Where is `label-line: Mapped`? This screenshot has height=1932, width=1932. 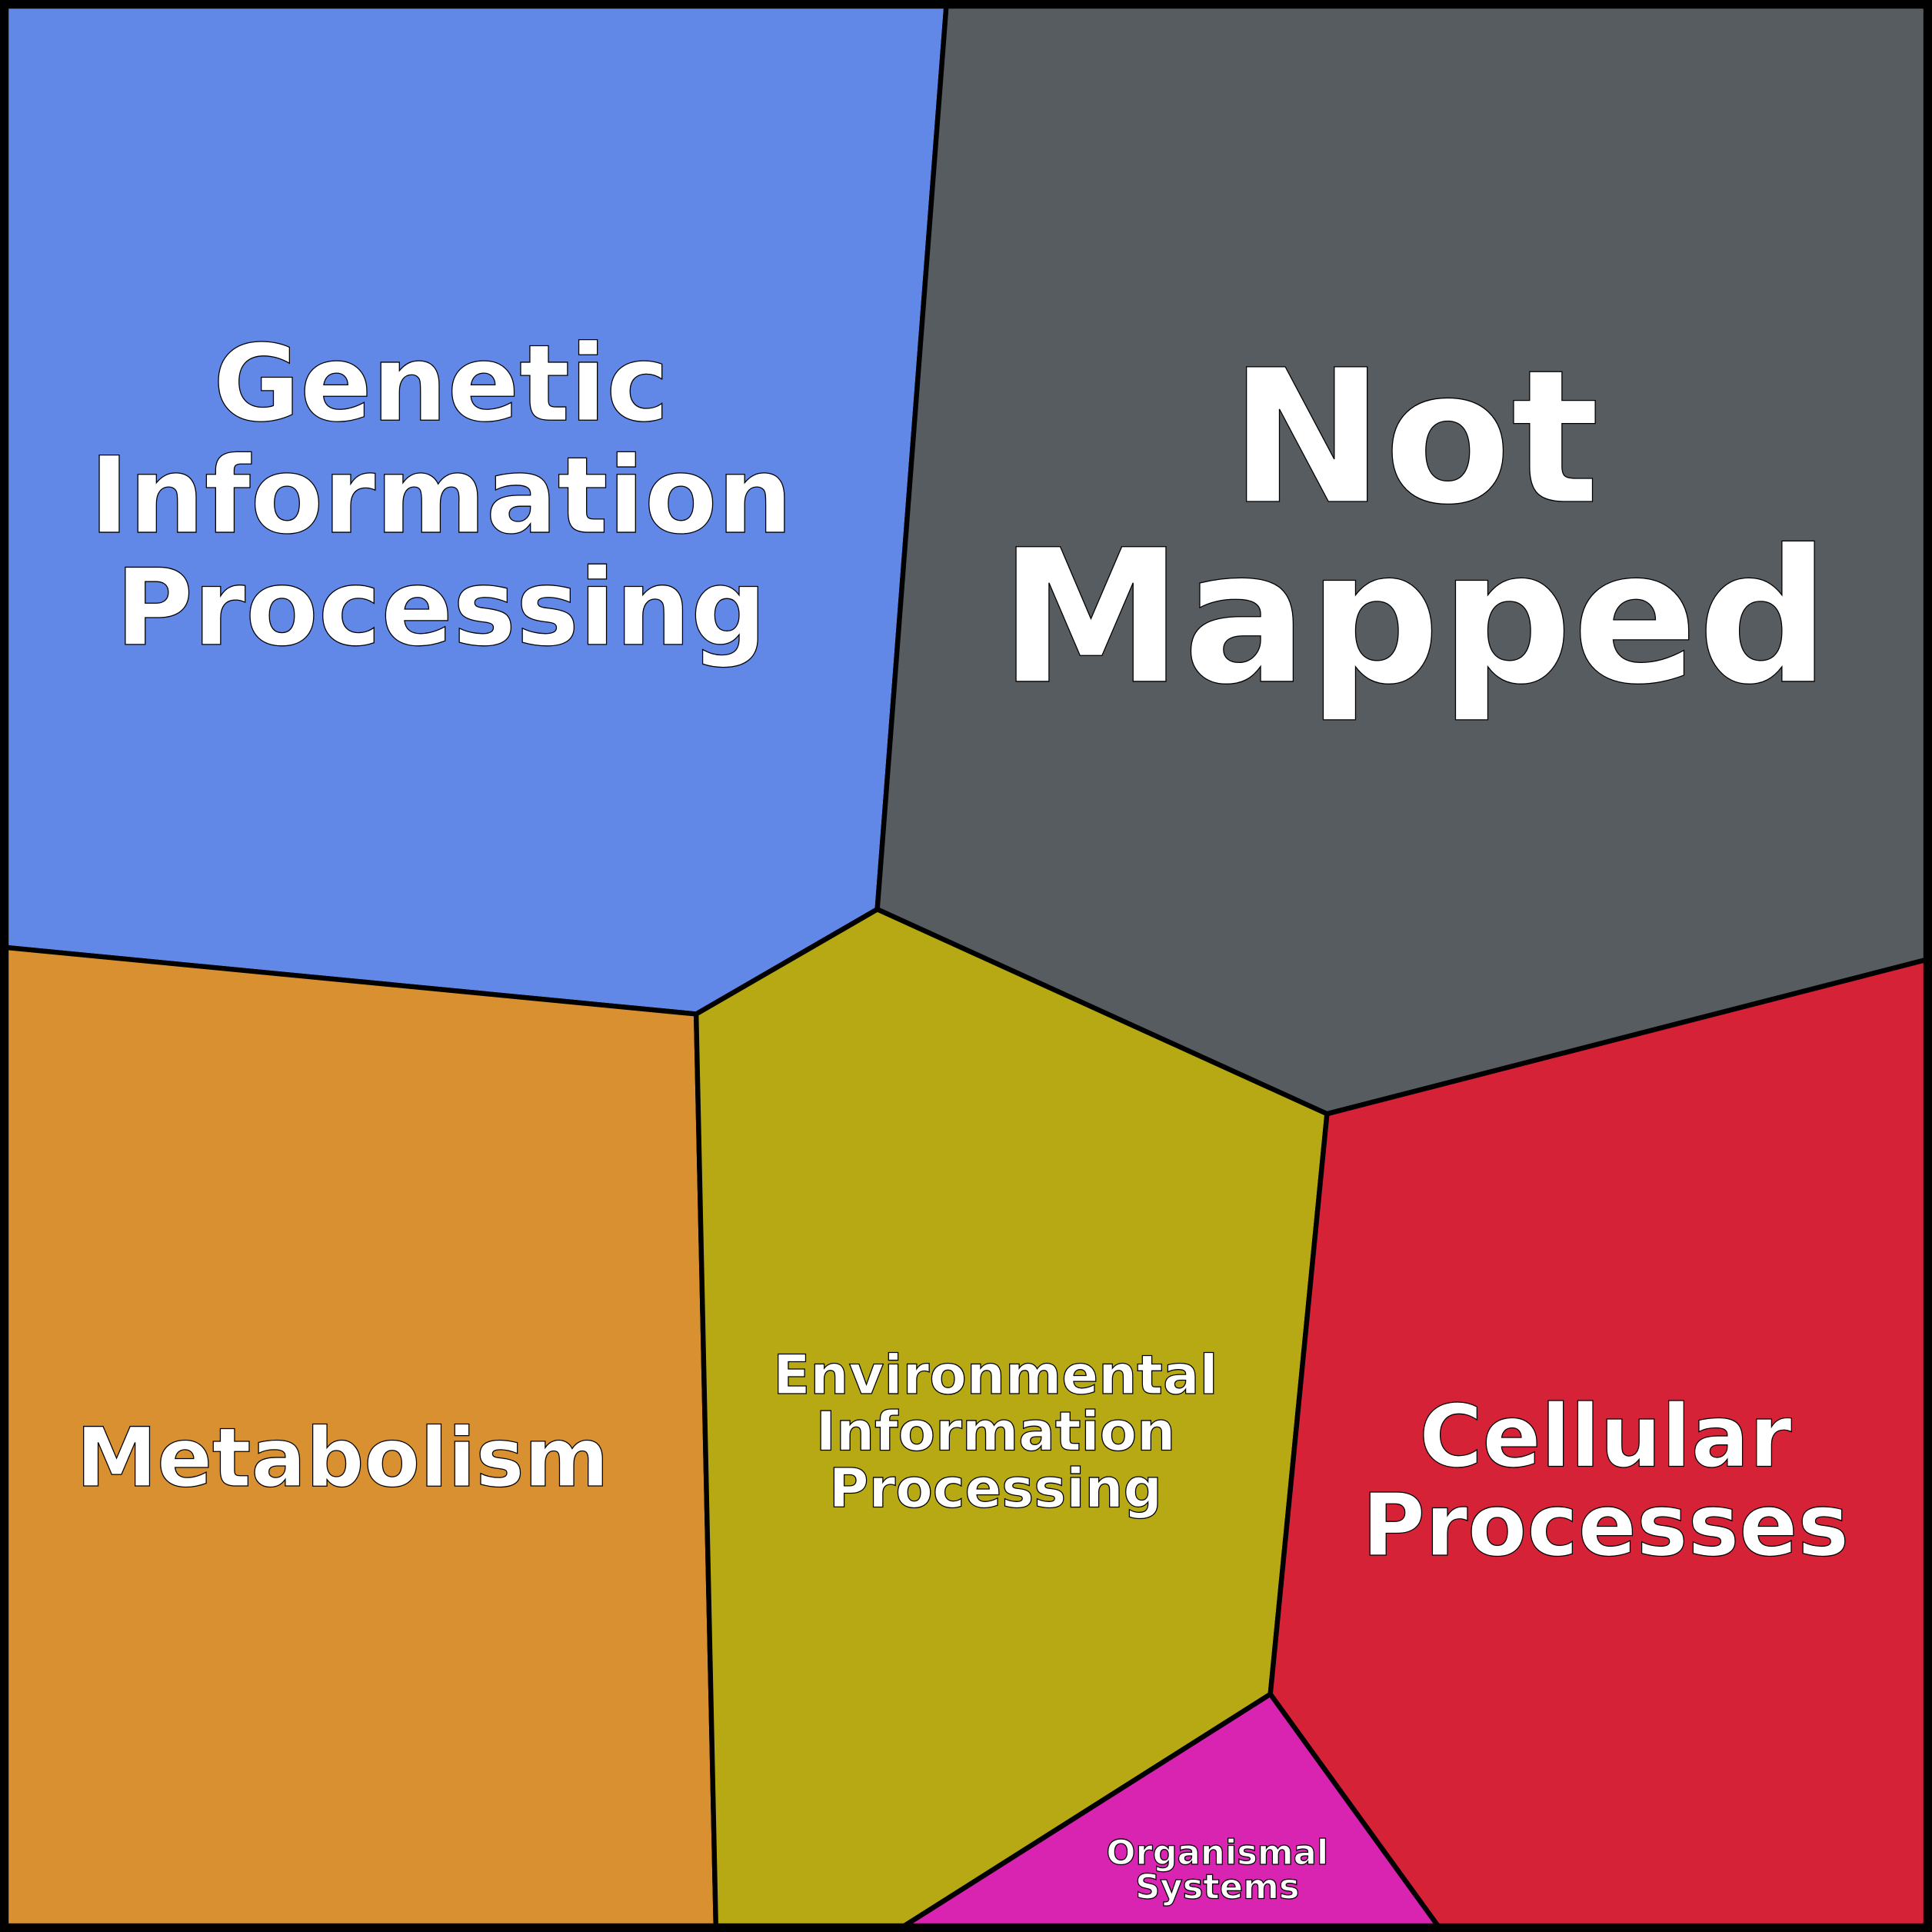
label-line: Mapped is located at coordinates (1414, 617).